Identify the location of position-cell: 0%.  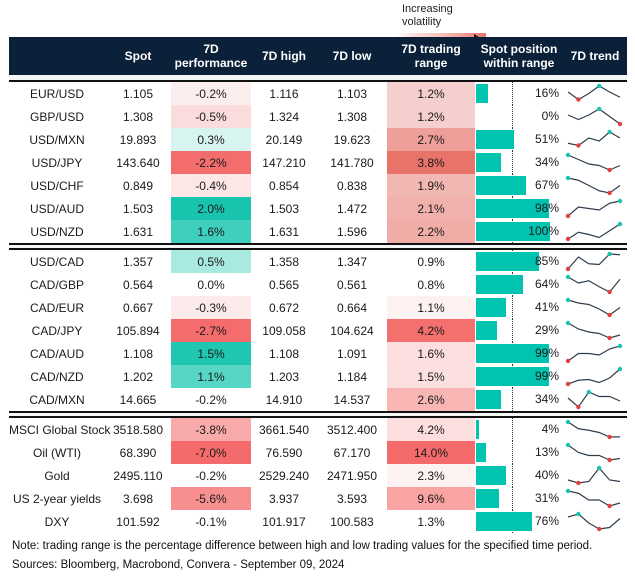
(519, 116).